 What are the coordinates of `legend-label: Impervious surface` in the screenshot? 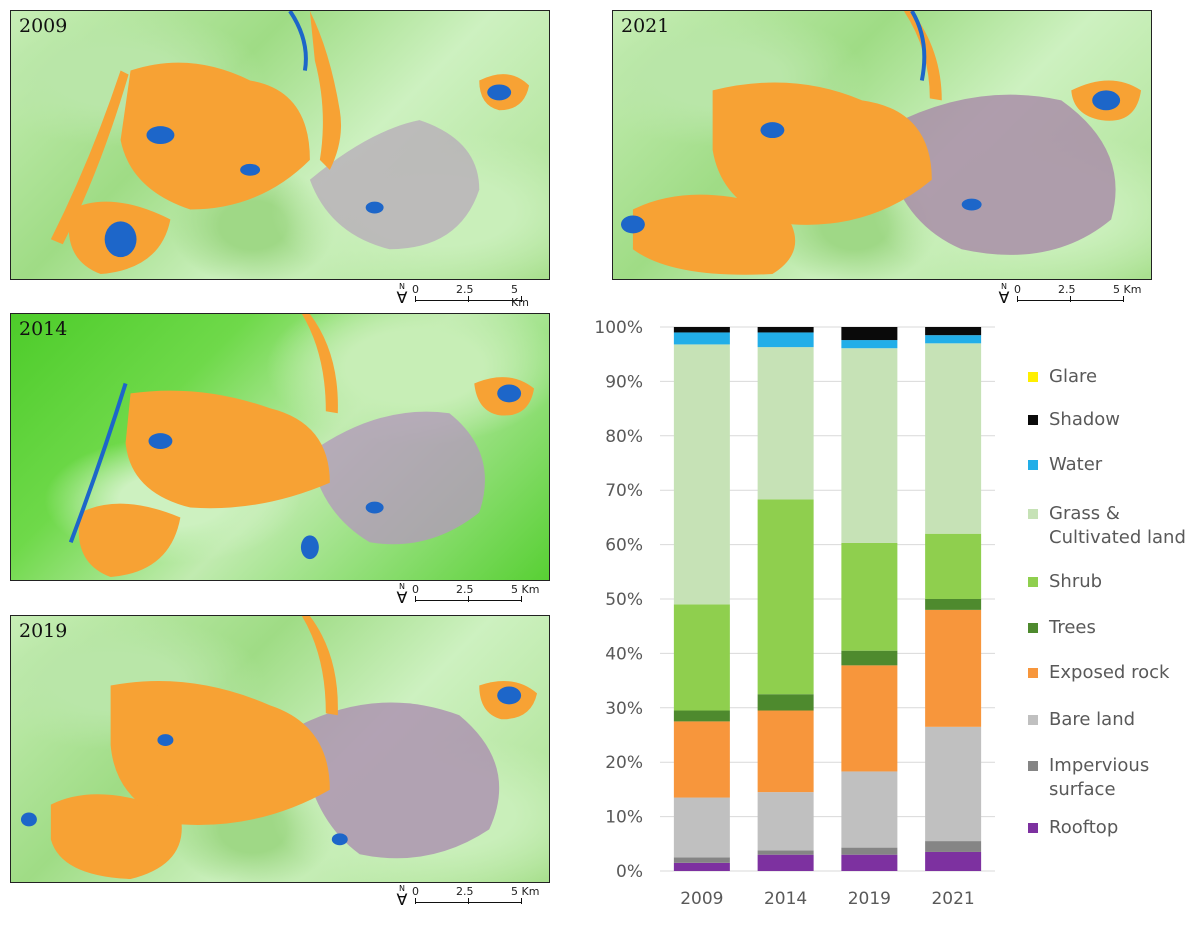 It's located at (1099, 777).